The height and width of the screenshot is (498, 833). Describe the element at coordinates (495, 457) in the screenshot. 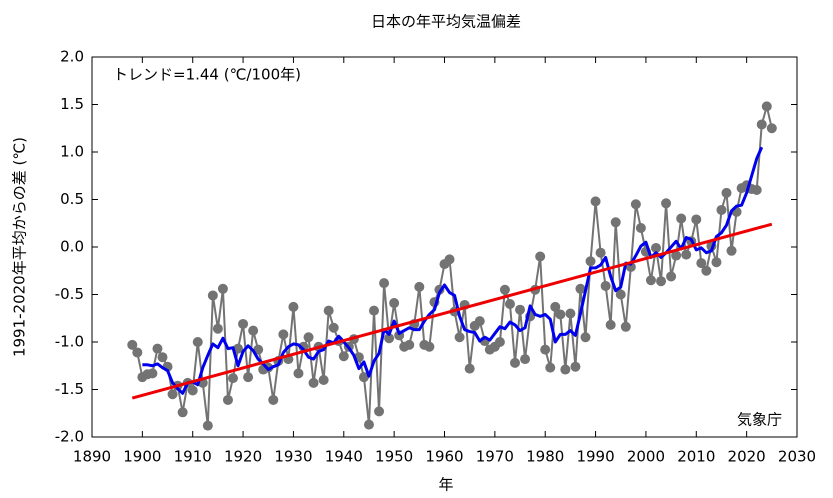

I see `x-tick-label: 1970` at that location.